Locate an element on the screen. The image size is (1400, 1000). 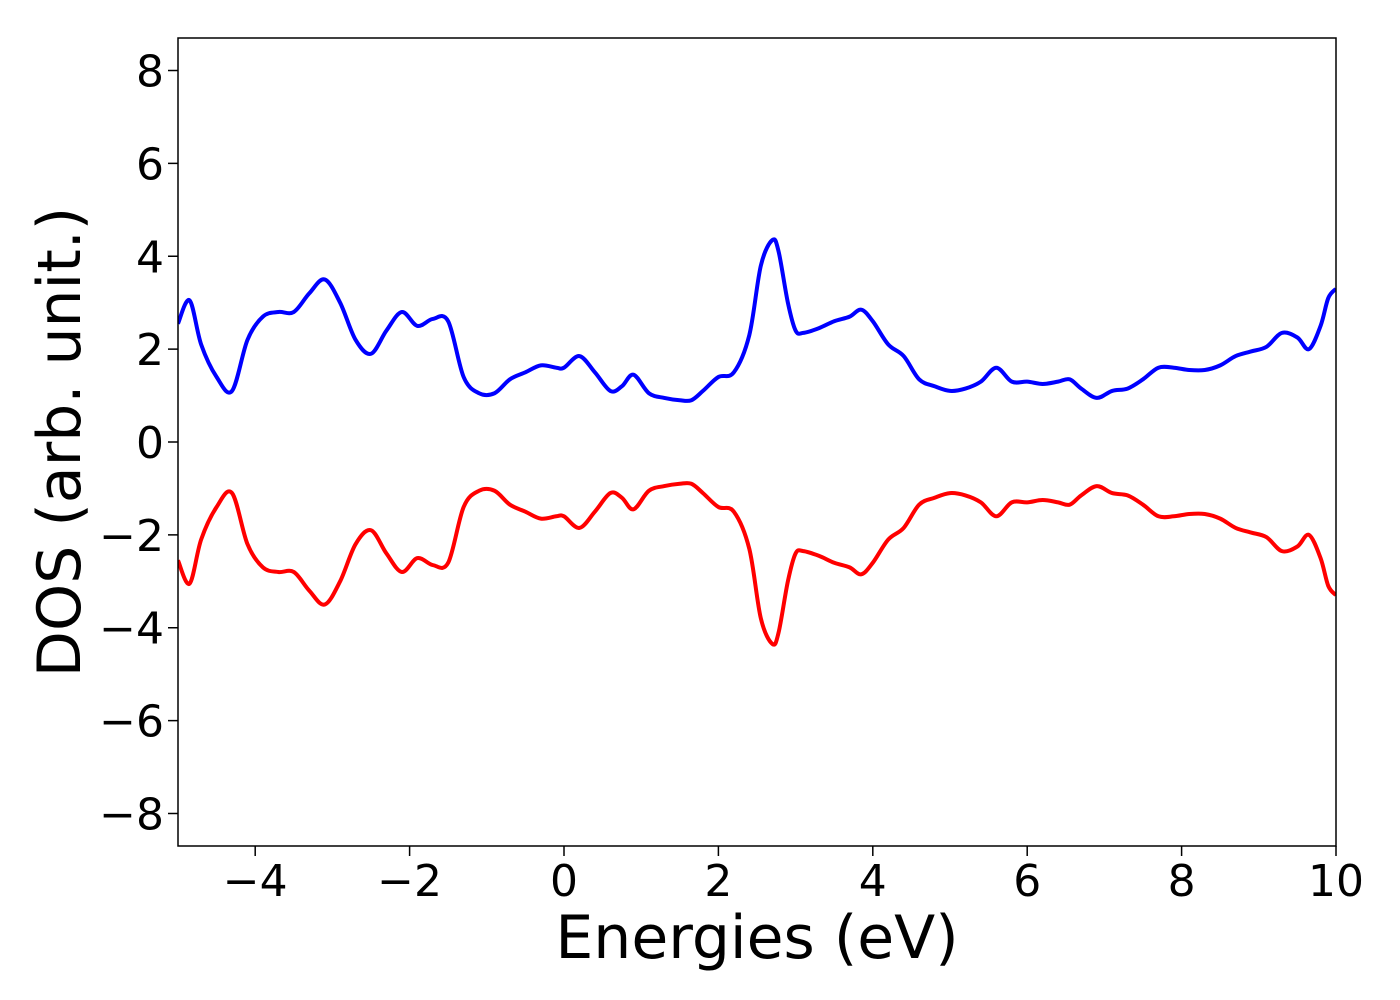
x-tick-label: 6 is located at coordinates (1027, 881).